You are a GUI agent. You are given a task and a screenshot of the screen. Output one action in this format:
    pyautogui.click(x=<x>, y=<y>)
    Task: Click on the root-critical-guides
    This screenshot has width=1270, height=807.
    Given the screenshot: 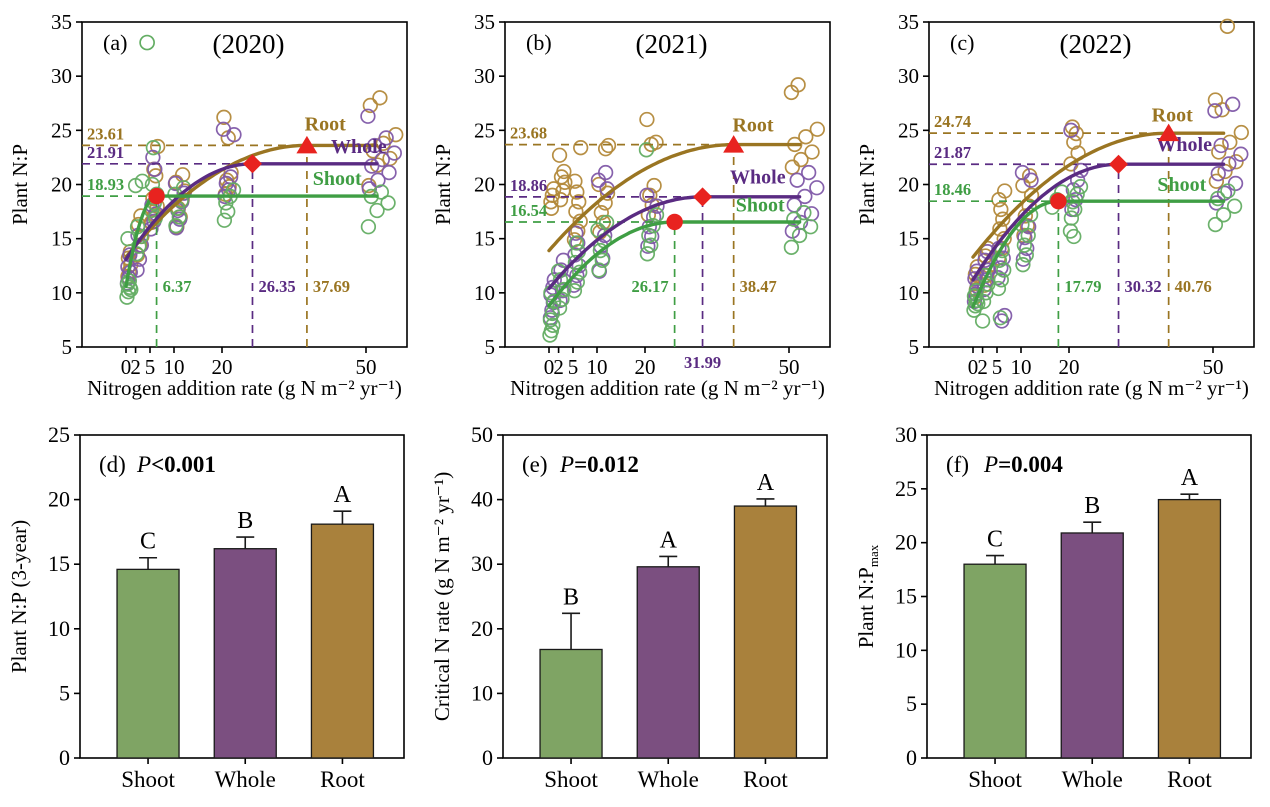 What is the action you would take?
    pyautogui.click(x=620, y=245)
    